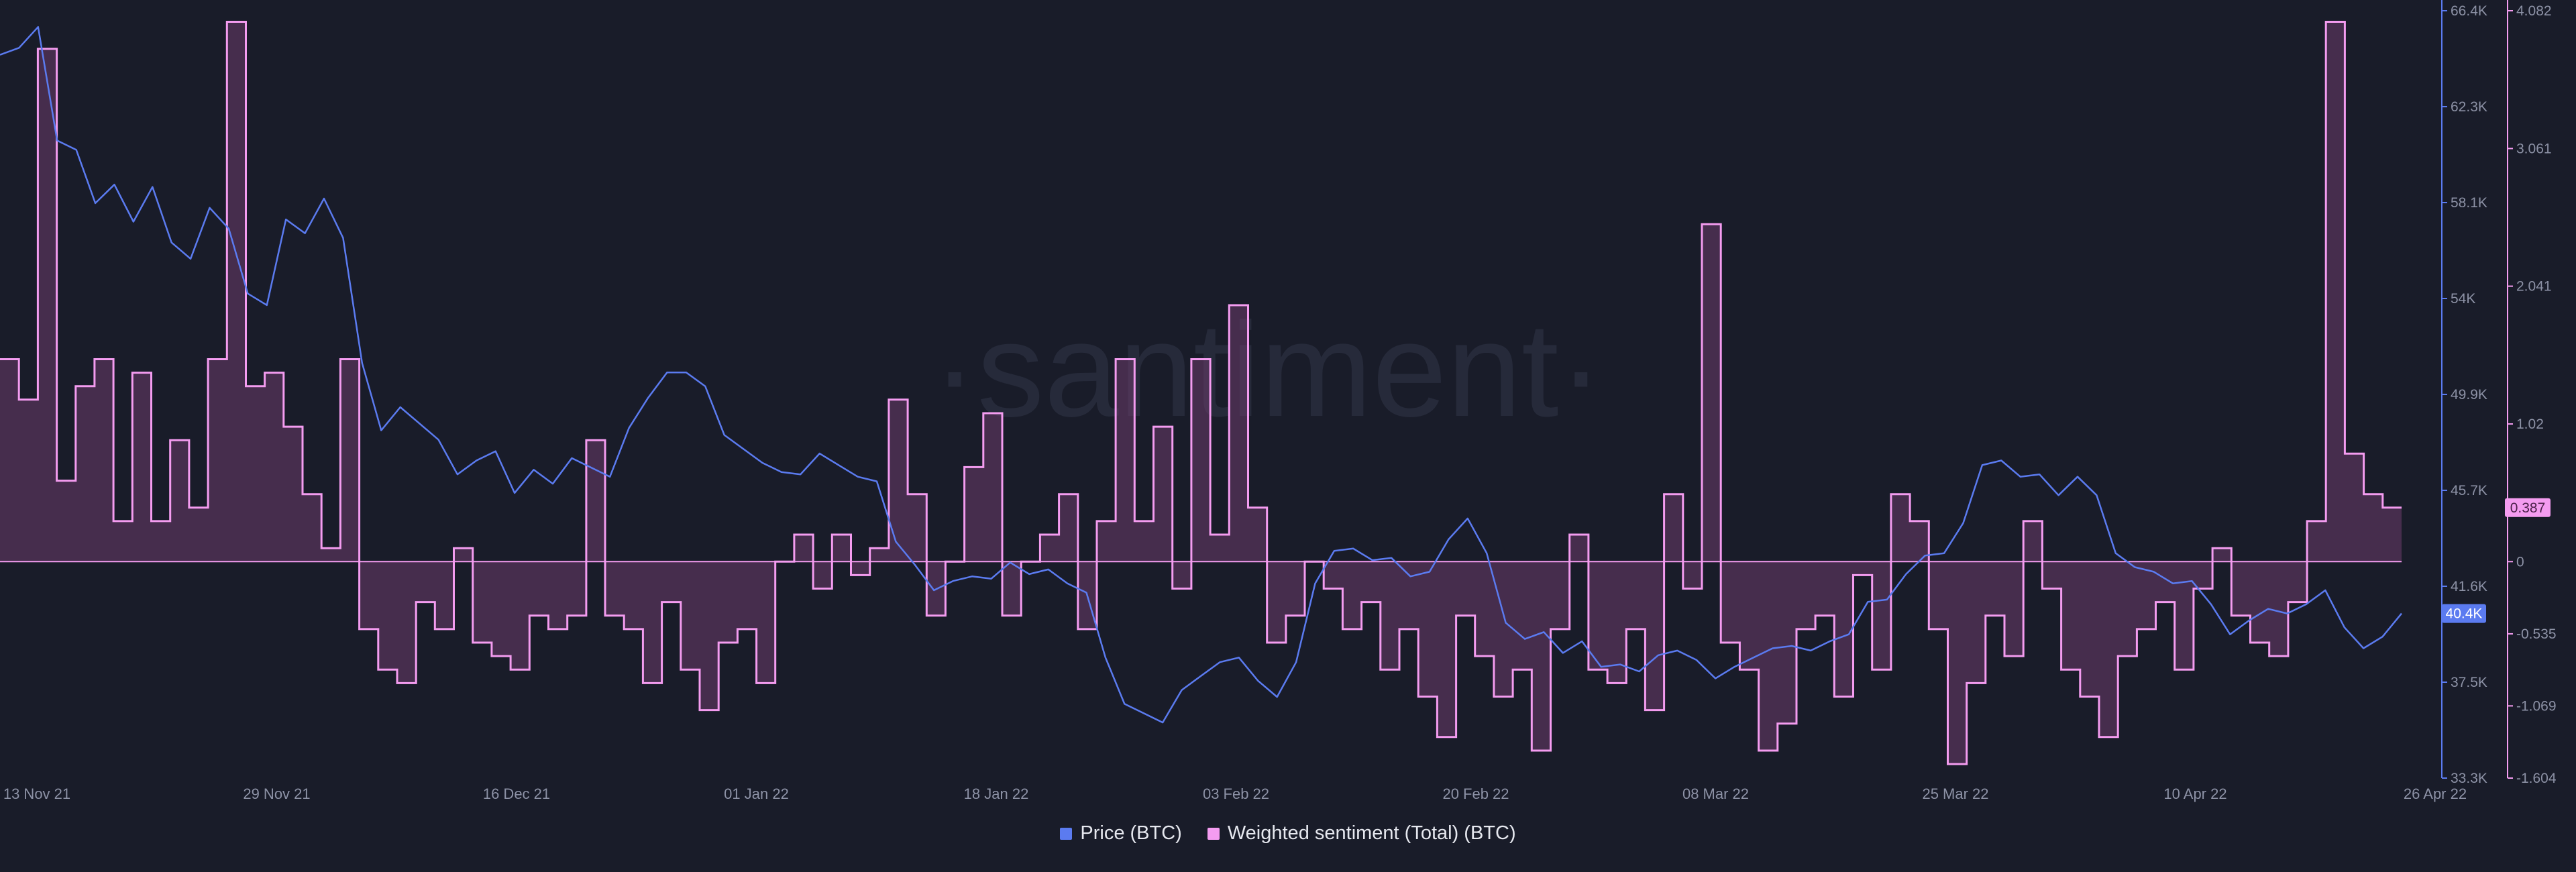 Image resolution: width=2576 pixels, height=872 pixels. What do you see at coordinates (1213, 834) in the screenshot?
I see `legend-swatch-sentiment` at bounding box center [1213, 834].